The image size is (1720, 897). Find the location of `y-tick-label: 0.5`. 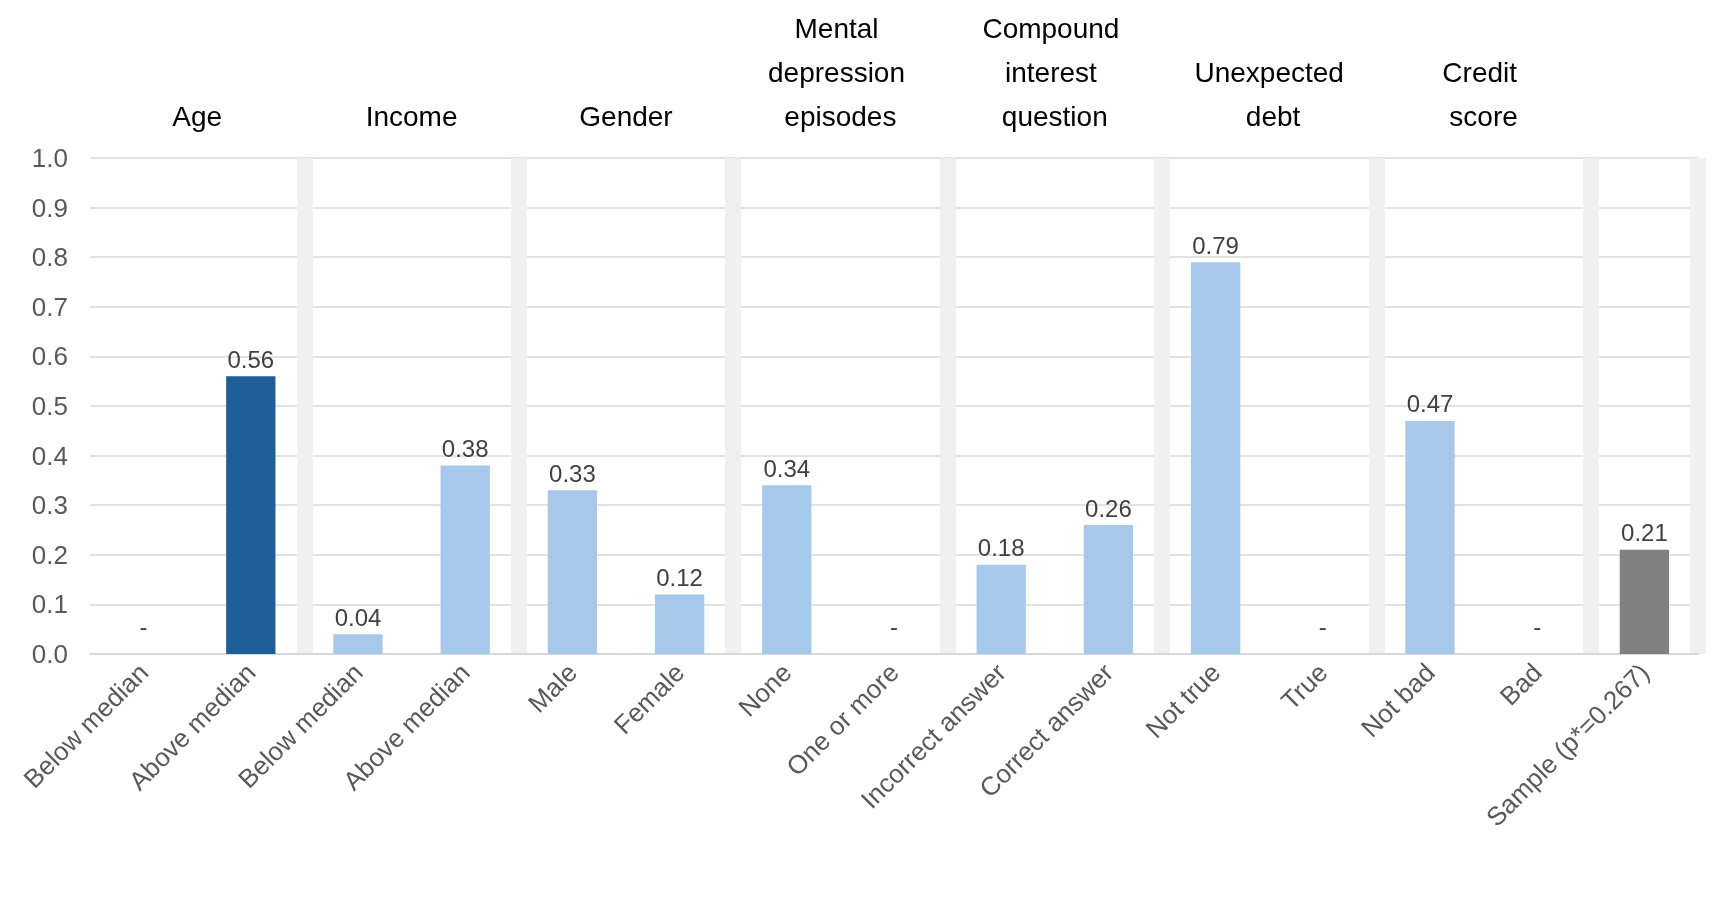

y-tick-label: 0.5 is located at coordinates (49, 406).